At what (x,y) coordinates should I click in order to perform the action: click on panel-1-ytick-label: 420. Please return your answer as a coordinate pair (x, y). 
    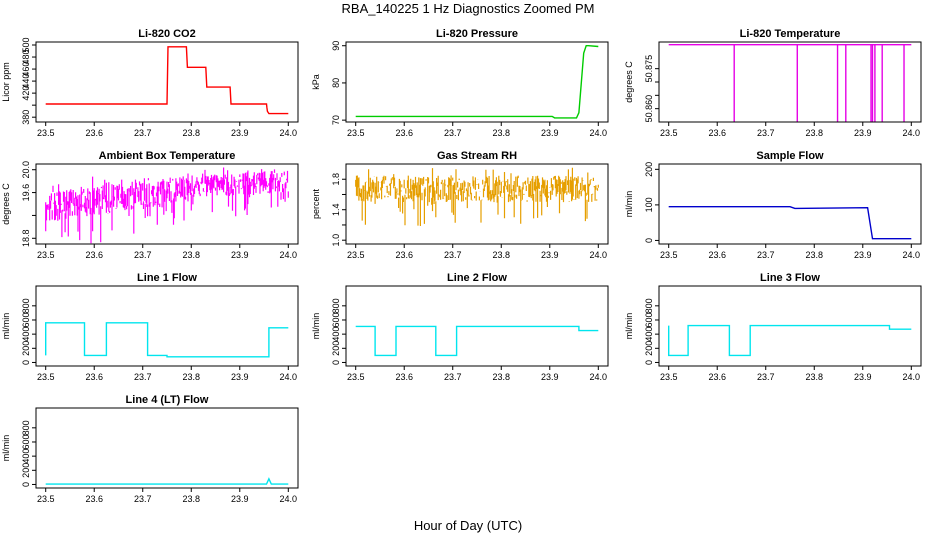
    Looking at the image, I should click on (26, 93).